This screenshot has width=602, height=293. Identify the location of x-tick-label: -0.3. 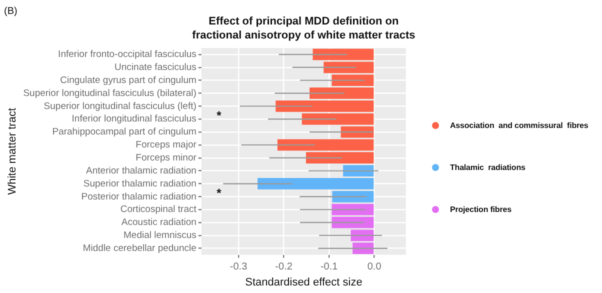
(239, 267).